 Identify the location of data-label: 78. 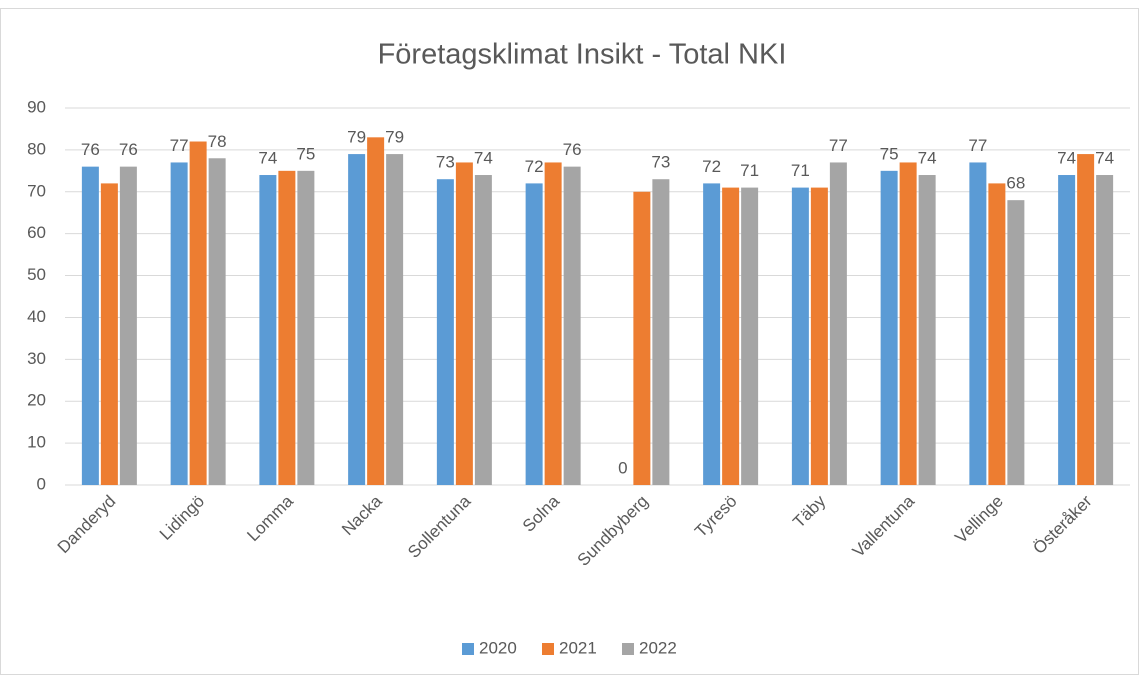
(217, 141).